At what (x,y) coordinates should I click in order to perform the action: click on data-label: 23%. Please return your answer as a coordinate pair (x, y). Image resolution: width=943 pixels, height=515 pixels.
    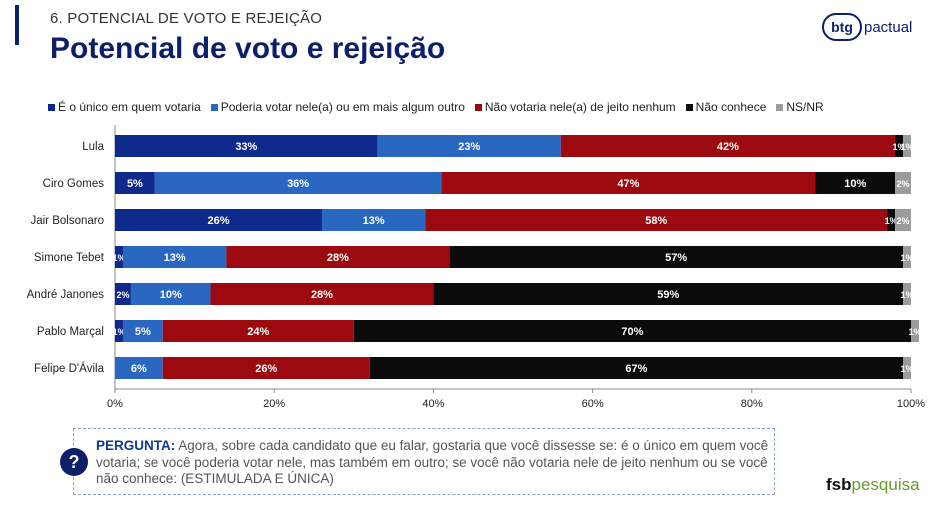
    Looking at the image, I should click on (469, 147).